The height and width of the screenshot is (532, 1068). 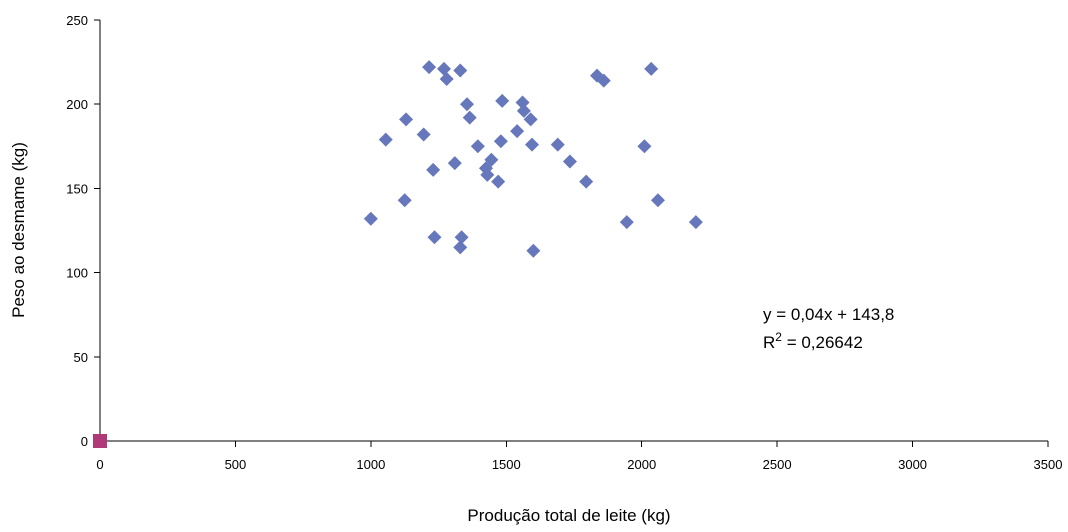 What do you see at coordinates (84, 441) in the screenshot?
I see `y-tick-label: 0` at bounding box center [84, 441].